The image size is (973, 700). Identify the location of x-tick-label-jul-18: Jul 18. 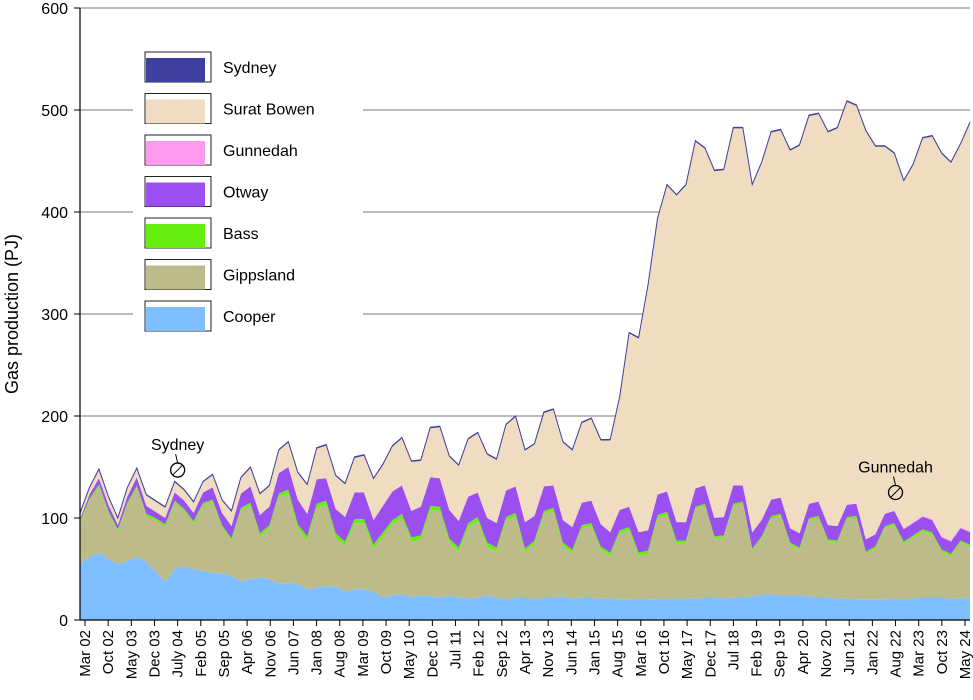
(733, 650).